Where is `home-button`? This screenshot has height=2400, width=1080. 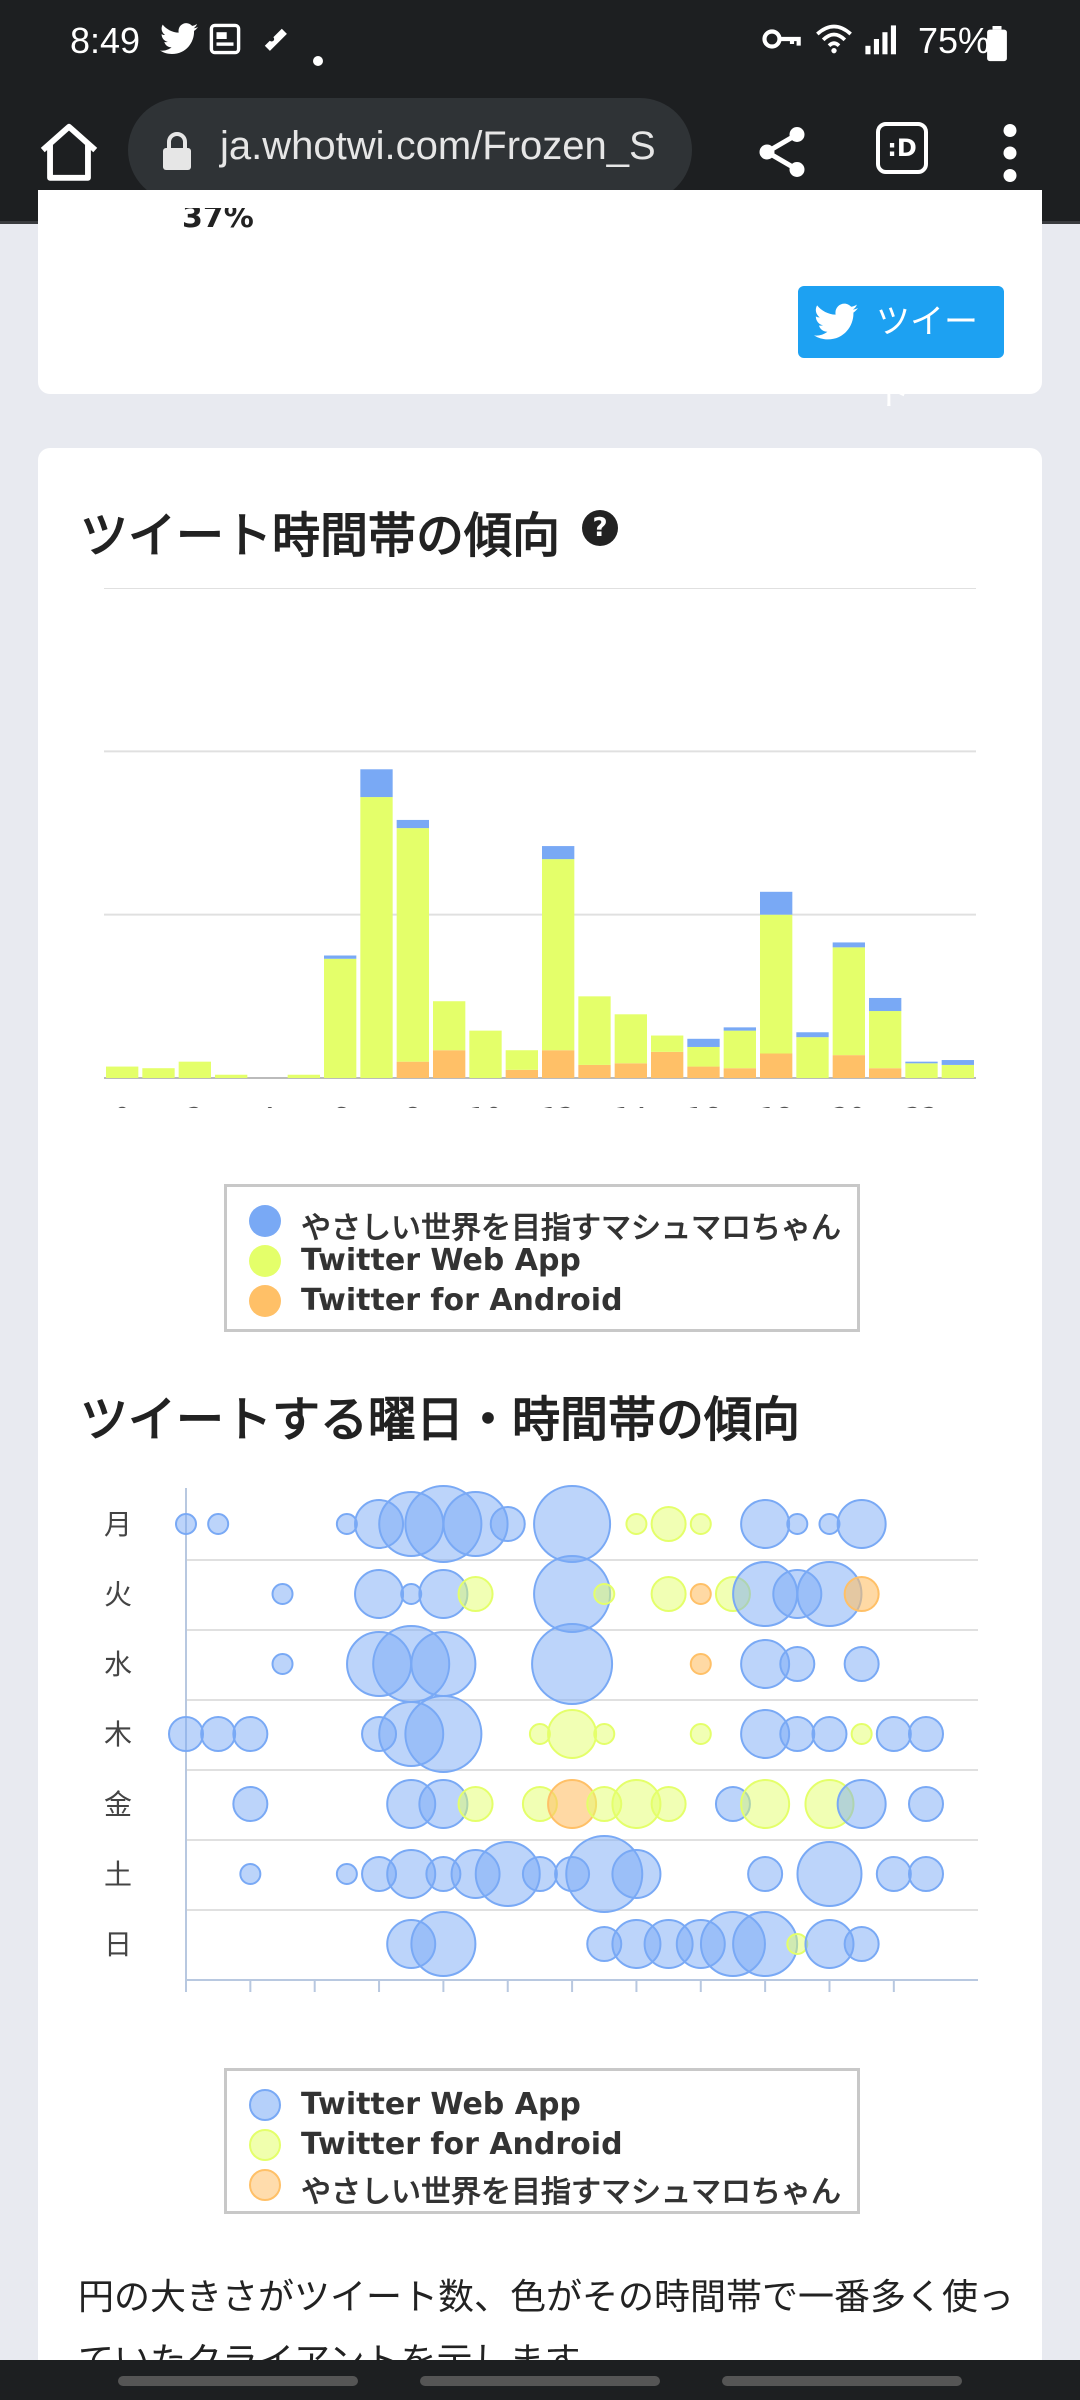 home-button is located at coordinates (69, 153).